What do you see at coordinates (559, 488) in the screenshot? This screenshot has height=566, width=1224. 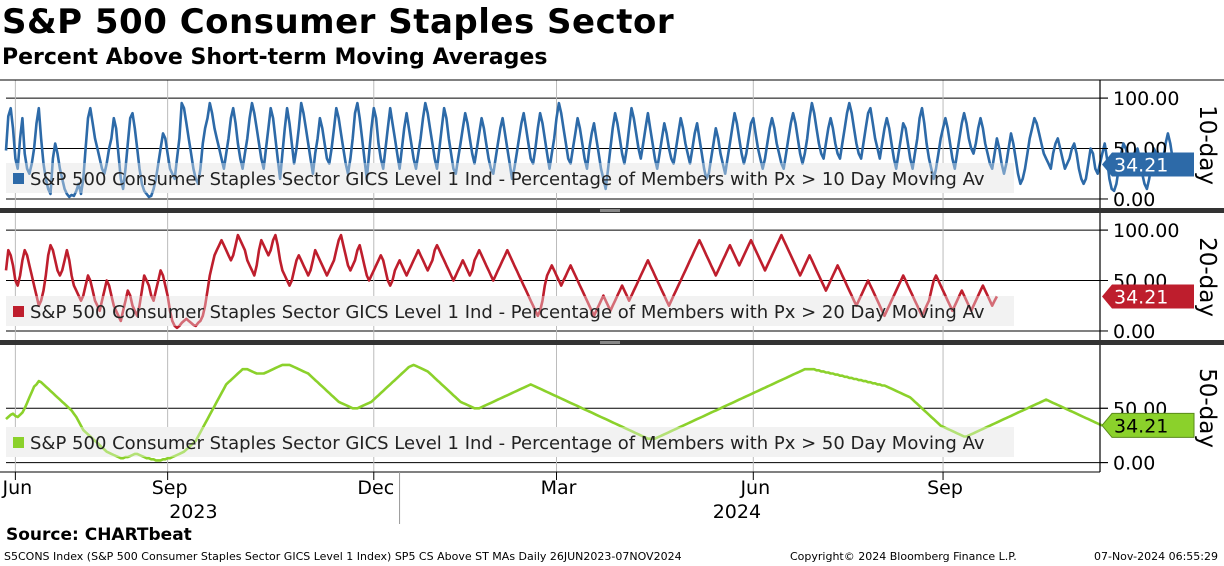 I see `x-tick-label-month: Mar` at bounding box center [559, 488].